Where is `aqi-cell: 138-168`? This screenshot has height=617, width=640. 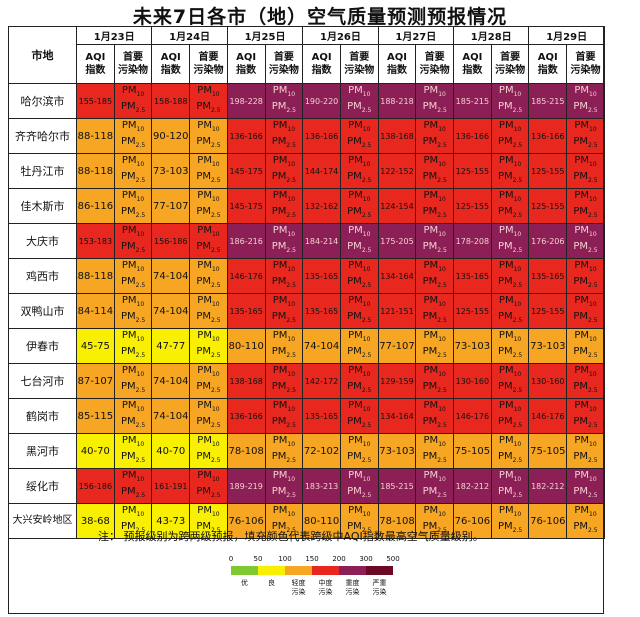
aqi-cell: 138-168 is located at coordinates (397, 136).